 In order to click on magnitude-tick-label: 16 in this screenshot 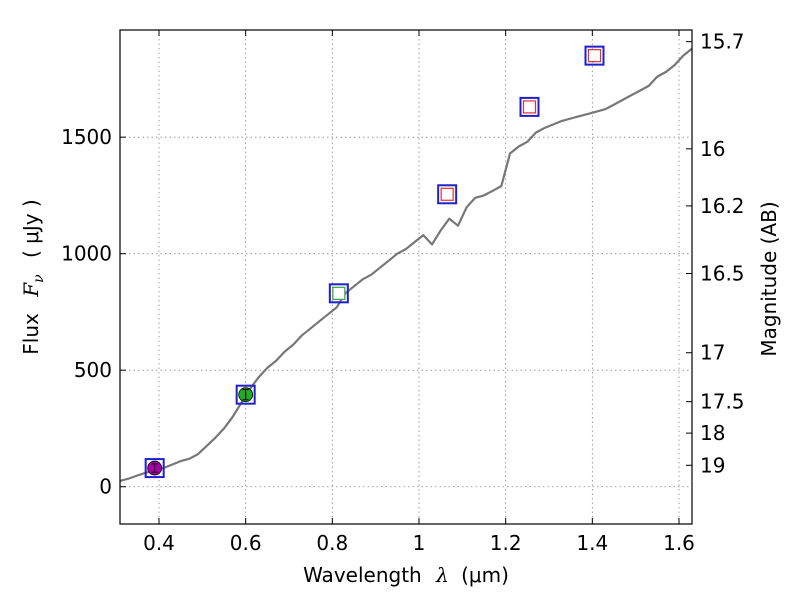, I will do `click(712, 149)`.